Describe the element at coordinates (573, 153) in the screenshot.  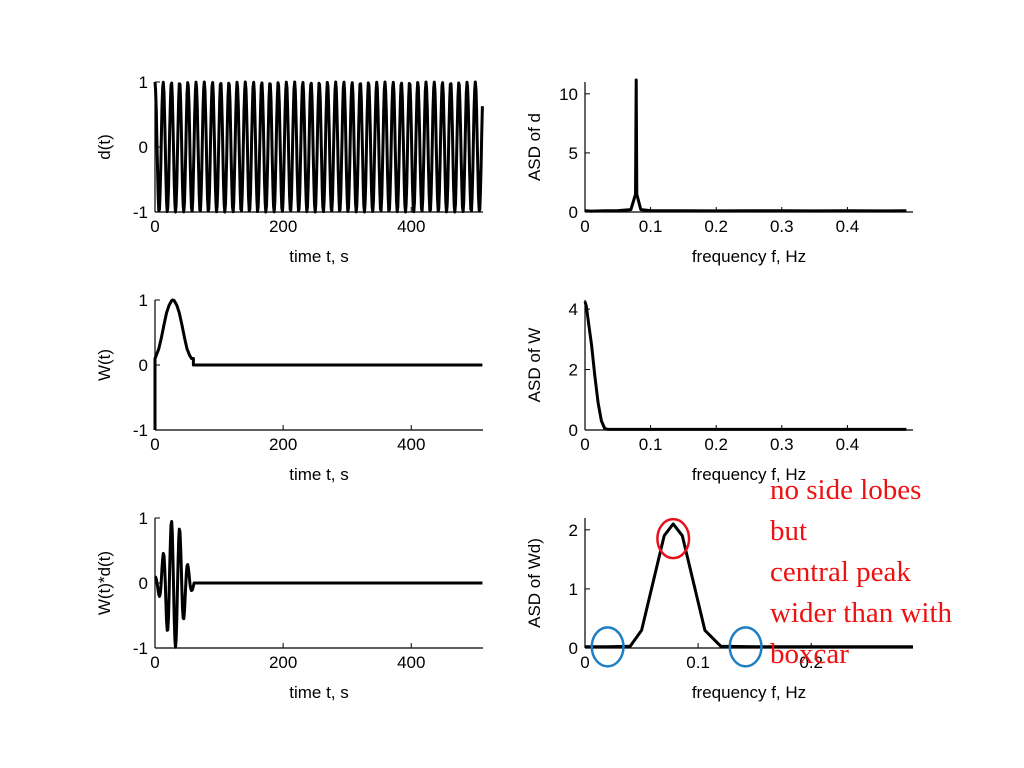
I see `y-tick-label: 5` at that location.